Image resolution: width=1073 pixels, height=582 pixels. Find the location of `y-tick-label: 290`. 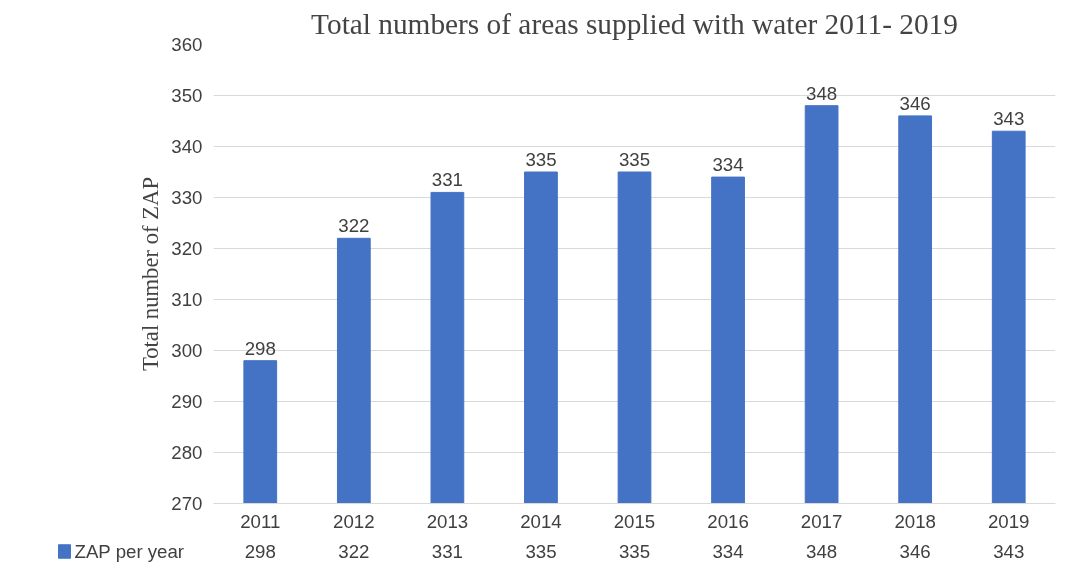

y-tick-label: 290 is located at coordinates (187, 401).